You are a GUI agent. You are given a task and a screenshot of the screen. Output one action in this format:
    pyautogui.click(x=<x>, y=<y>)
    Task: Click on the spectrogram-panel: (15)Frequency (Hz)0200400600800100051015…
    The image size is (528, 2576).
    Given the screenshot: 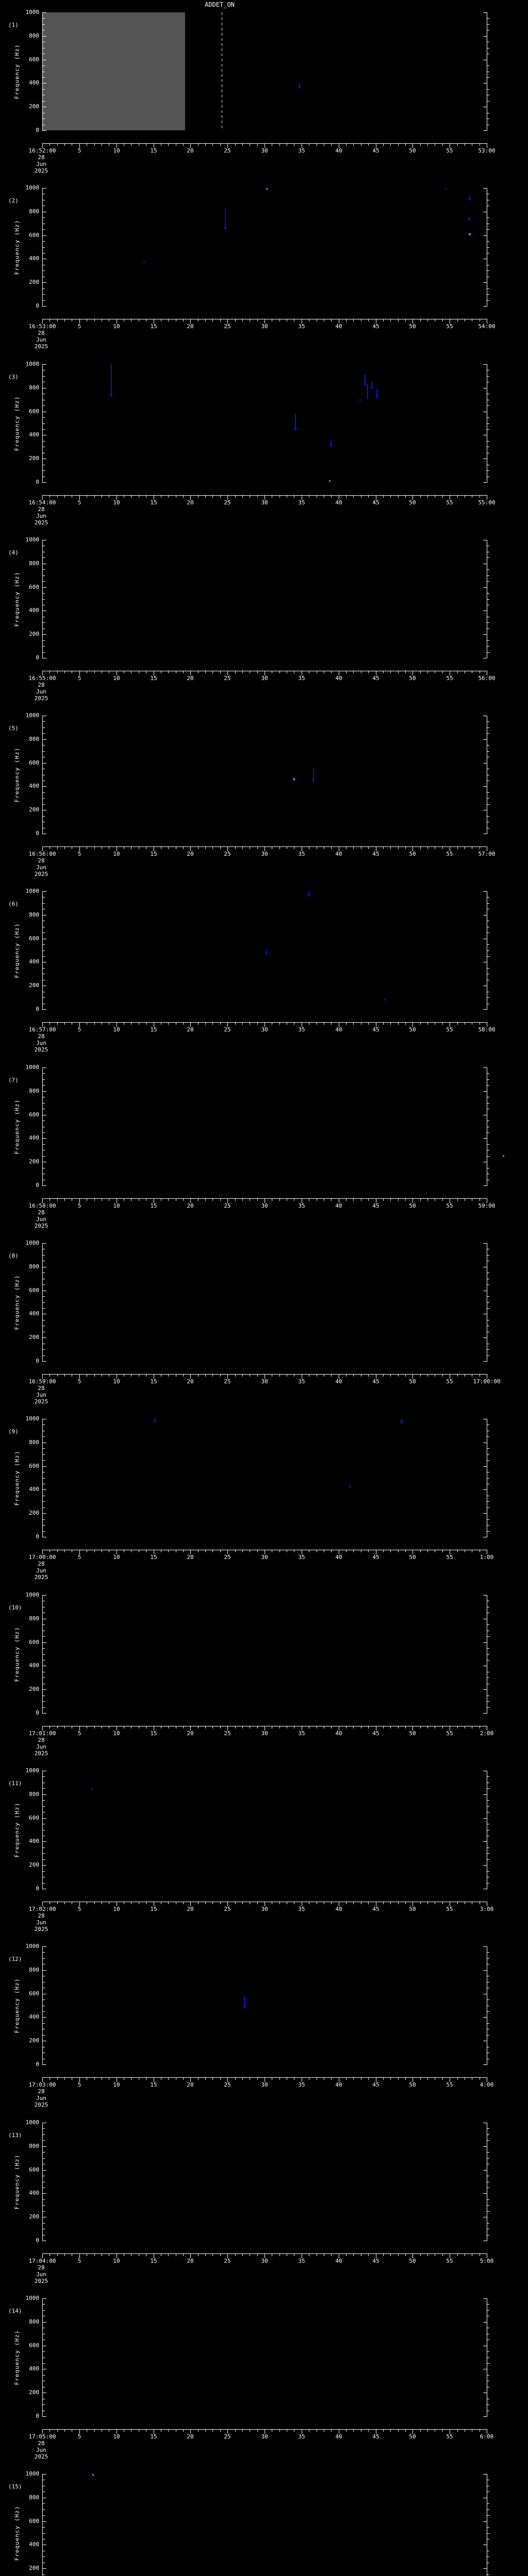 What is the action you would take?
    pyautogui.click(x=264, y=2519)
    